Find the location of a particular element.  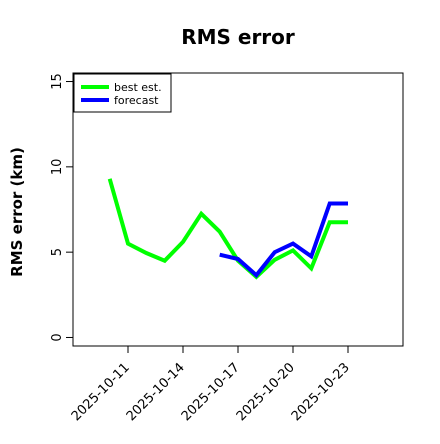

y-tick-label: 10 is located at coordinates (57, 167).